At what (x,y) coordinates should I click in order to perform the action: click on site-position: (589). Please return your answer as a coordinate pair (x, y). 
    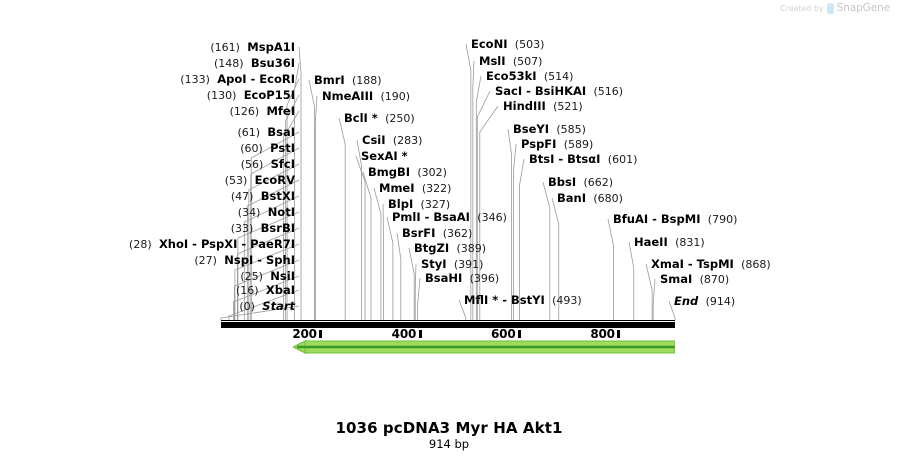
    Looking at the image, I should click on (578, 144).